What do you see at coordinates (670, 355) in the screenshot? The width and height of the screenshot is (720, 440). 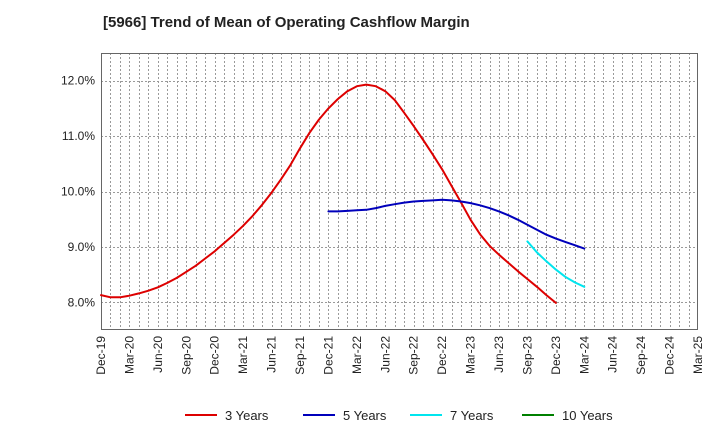 I see `x-tick-label: Dec-24` at bounding box center [670, 355].